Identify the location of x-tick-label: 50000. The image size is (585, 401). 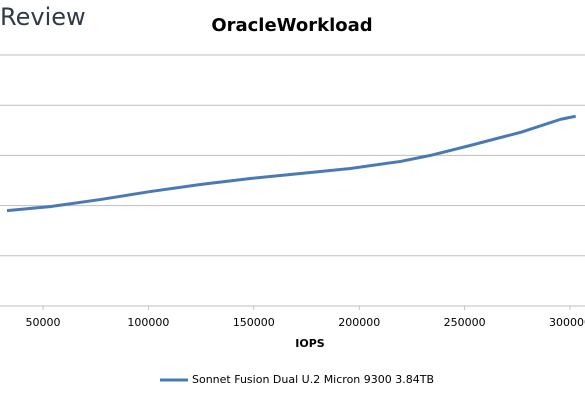
(43, 322).